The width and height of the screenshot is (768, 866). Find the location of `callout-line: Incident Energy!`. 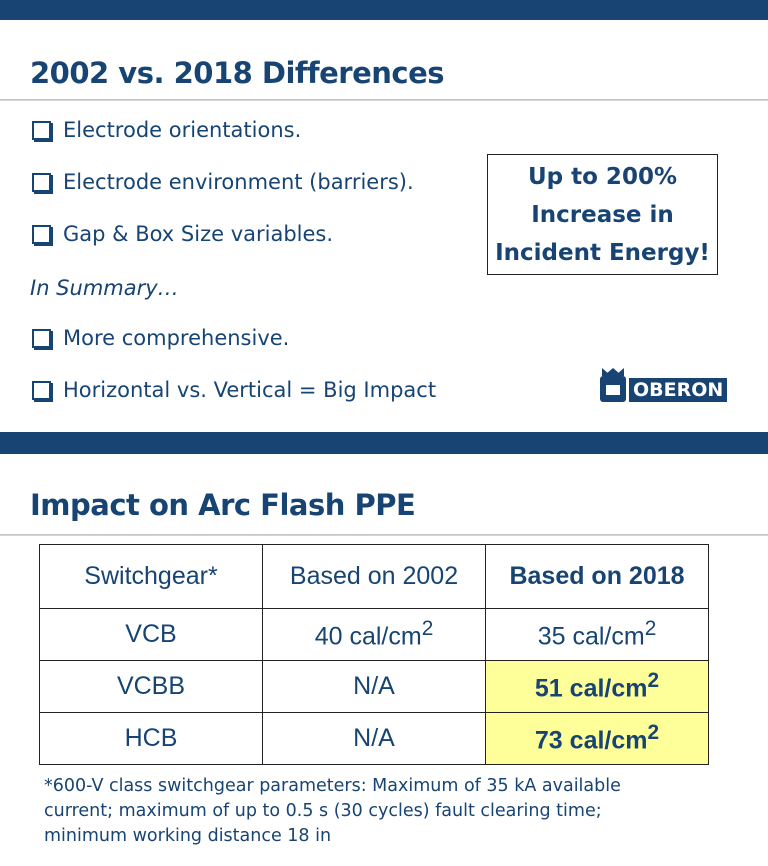

callout-line: Incident Energy! is located at coordinates (602, 253).